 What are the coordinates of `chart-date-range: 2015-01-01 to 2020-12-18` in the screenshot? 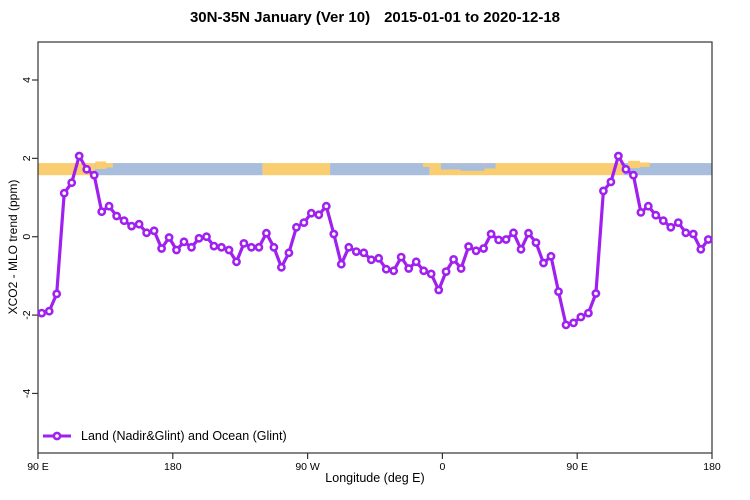 It's located at (472, 17).